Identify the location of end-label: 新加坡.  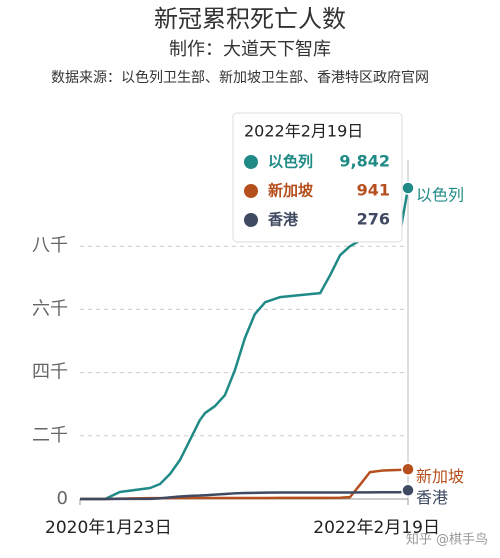
(440, 476).